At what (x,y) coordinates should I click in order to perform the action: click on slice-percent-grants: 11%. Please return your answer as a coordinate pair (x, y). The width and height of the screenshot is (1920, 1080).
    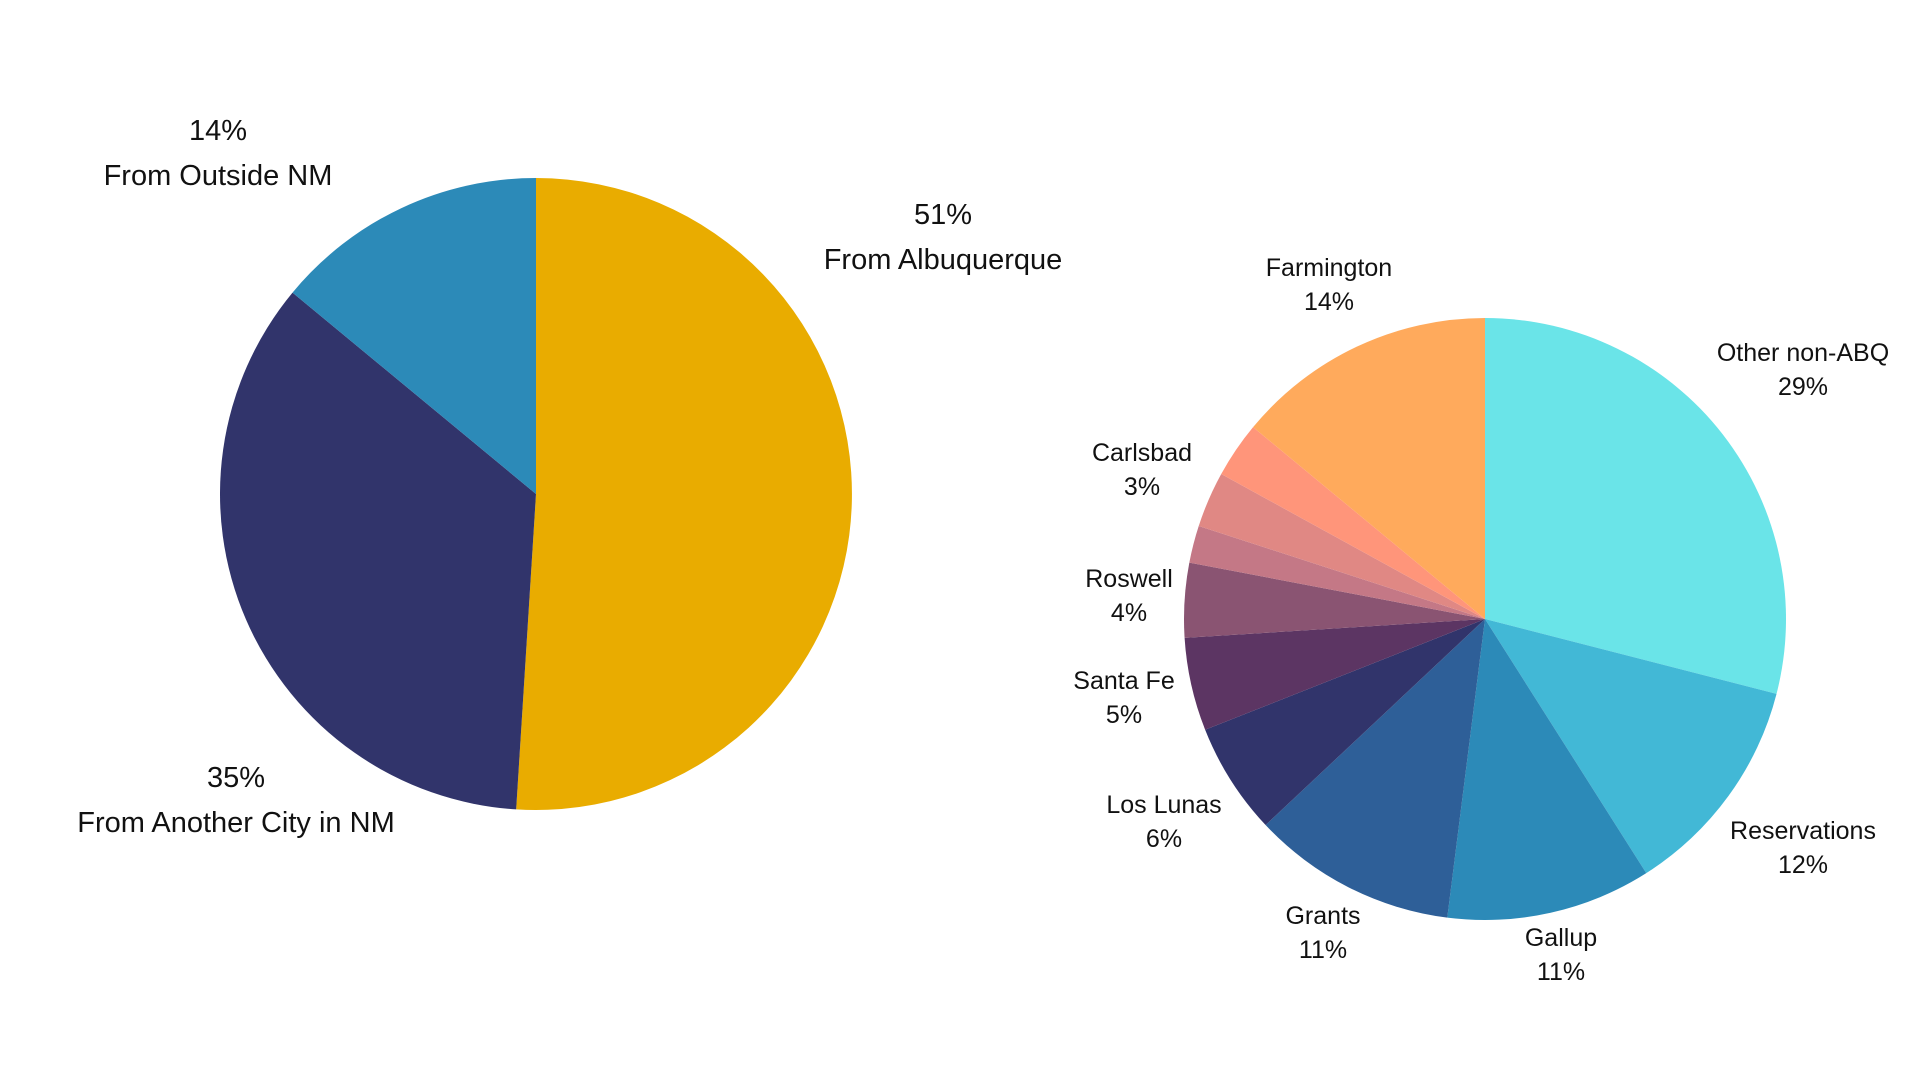
    Looking at the image, I should click on (1323, 950).